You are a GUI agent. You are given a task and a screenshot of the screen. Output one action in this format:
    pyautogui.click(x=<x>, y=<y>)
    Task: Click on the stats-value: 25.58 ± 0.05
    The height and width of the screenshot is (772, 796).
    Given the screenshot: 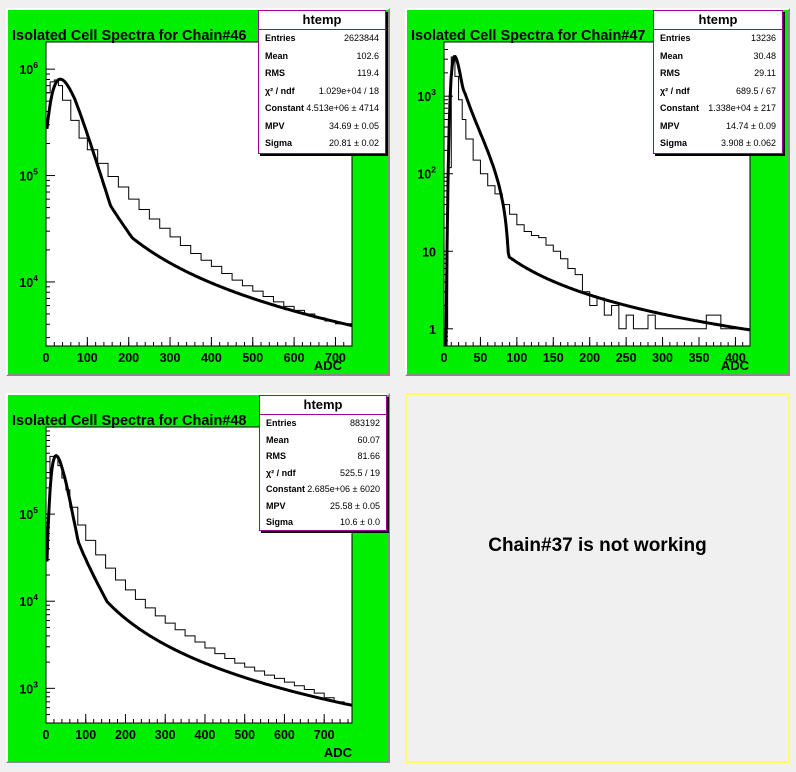 What is the action you would take?
    pyautogui.click(x=355, y=505)
    